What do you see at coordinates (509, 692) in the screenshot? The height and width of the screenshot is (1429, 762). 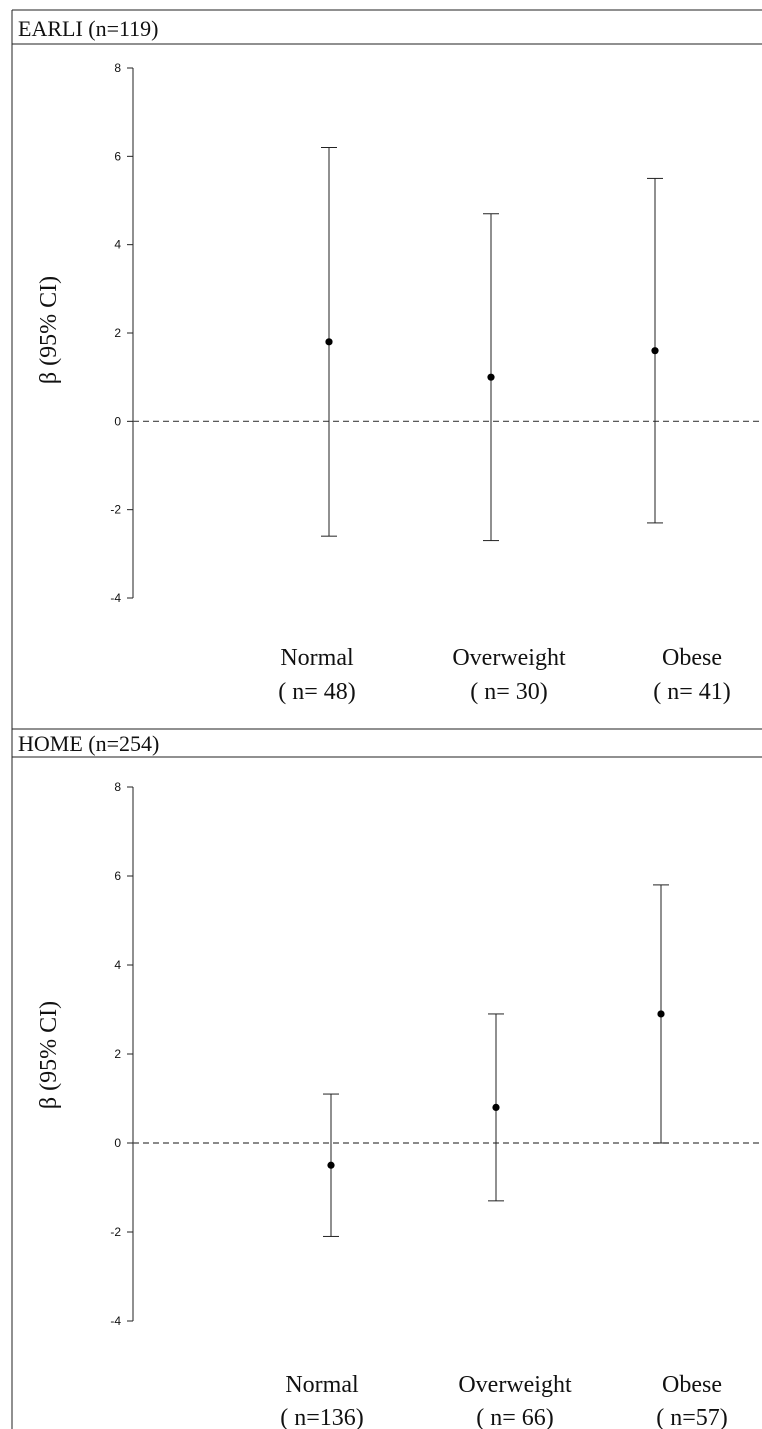 I see `category-count: ( n= 30)` at bounding box center [509, 692].